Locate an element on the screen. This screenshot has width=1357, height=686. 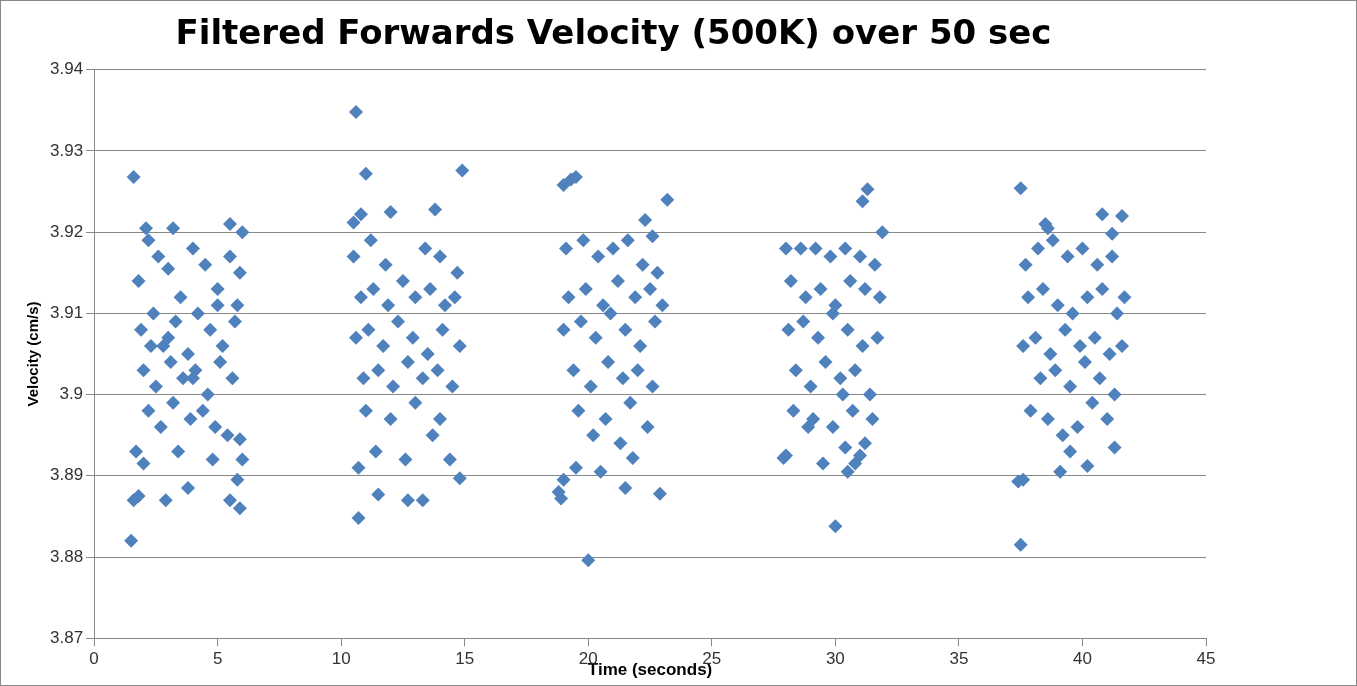
y-tick-label: 3.88 is located at coordinates (66, 556).